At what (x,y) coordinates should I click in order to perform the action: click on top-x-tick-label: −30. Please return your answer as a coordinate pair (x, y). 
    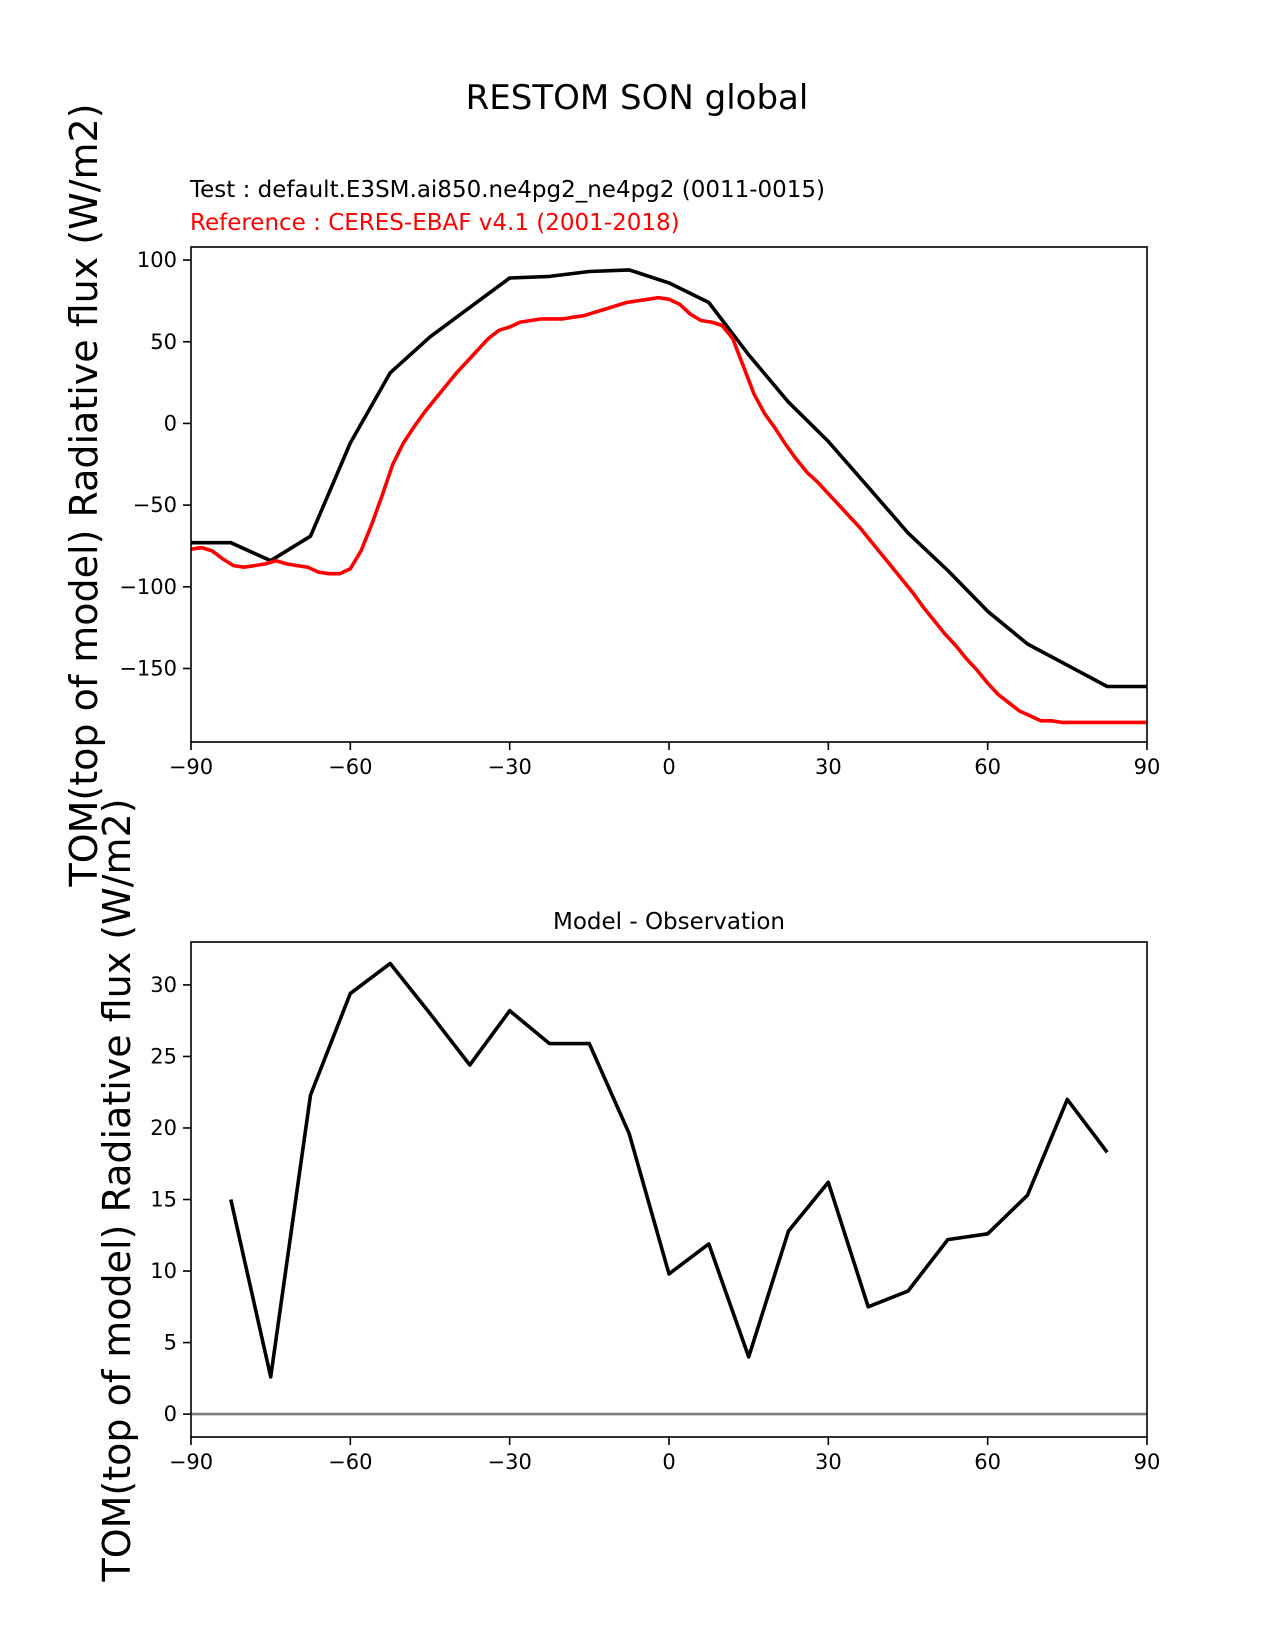
    Looking at the image, I should click on (510, 767).